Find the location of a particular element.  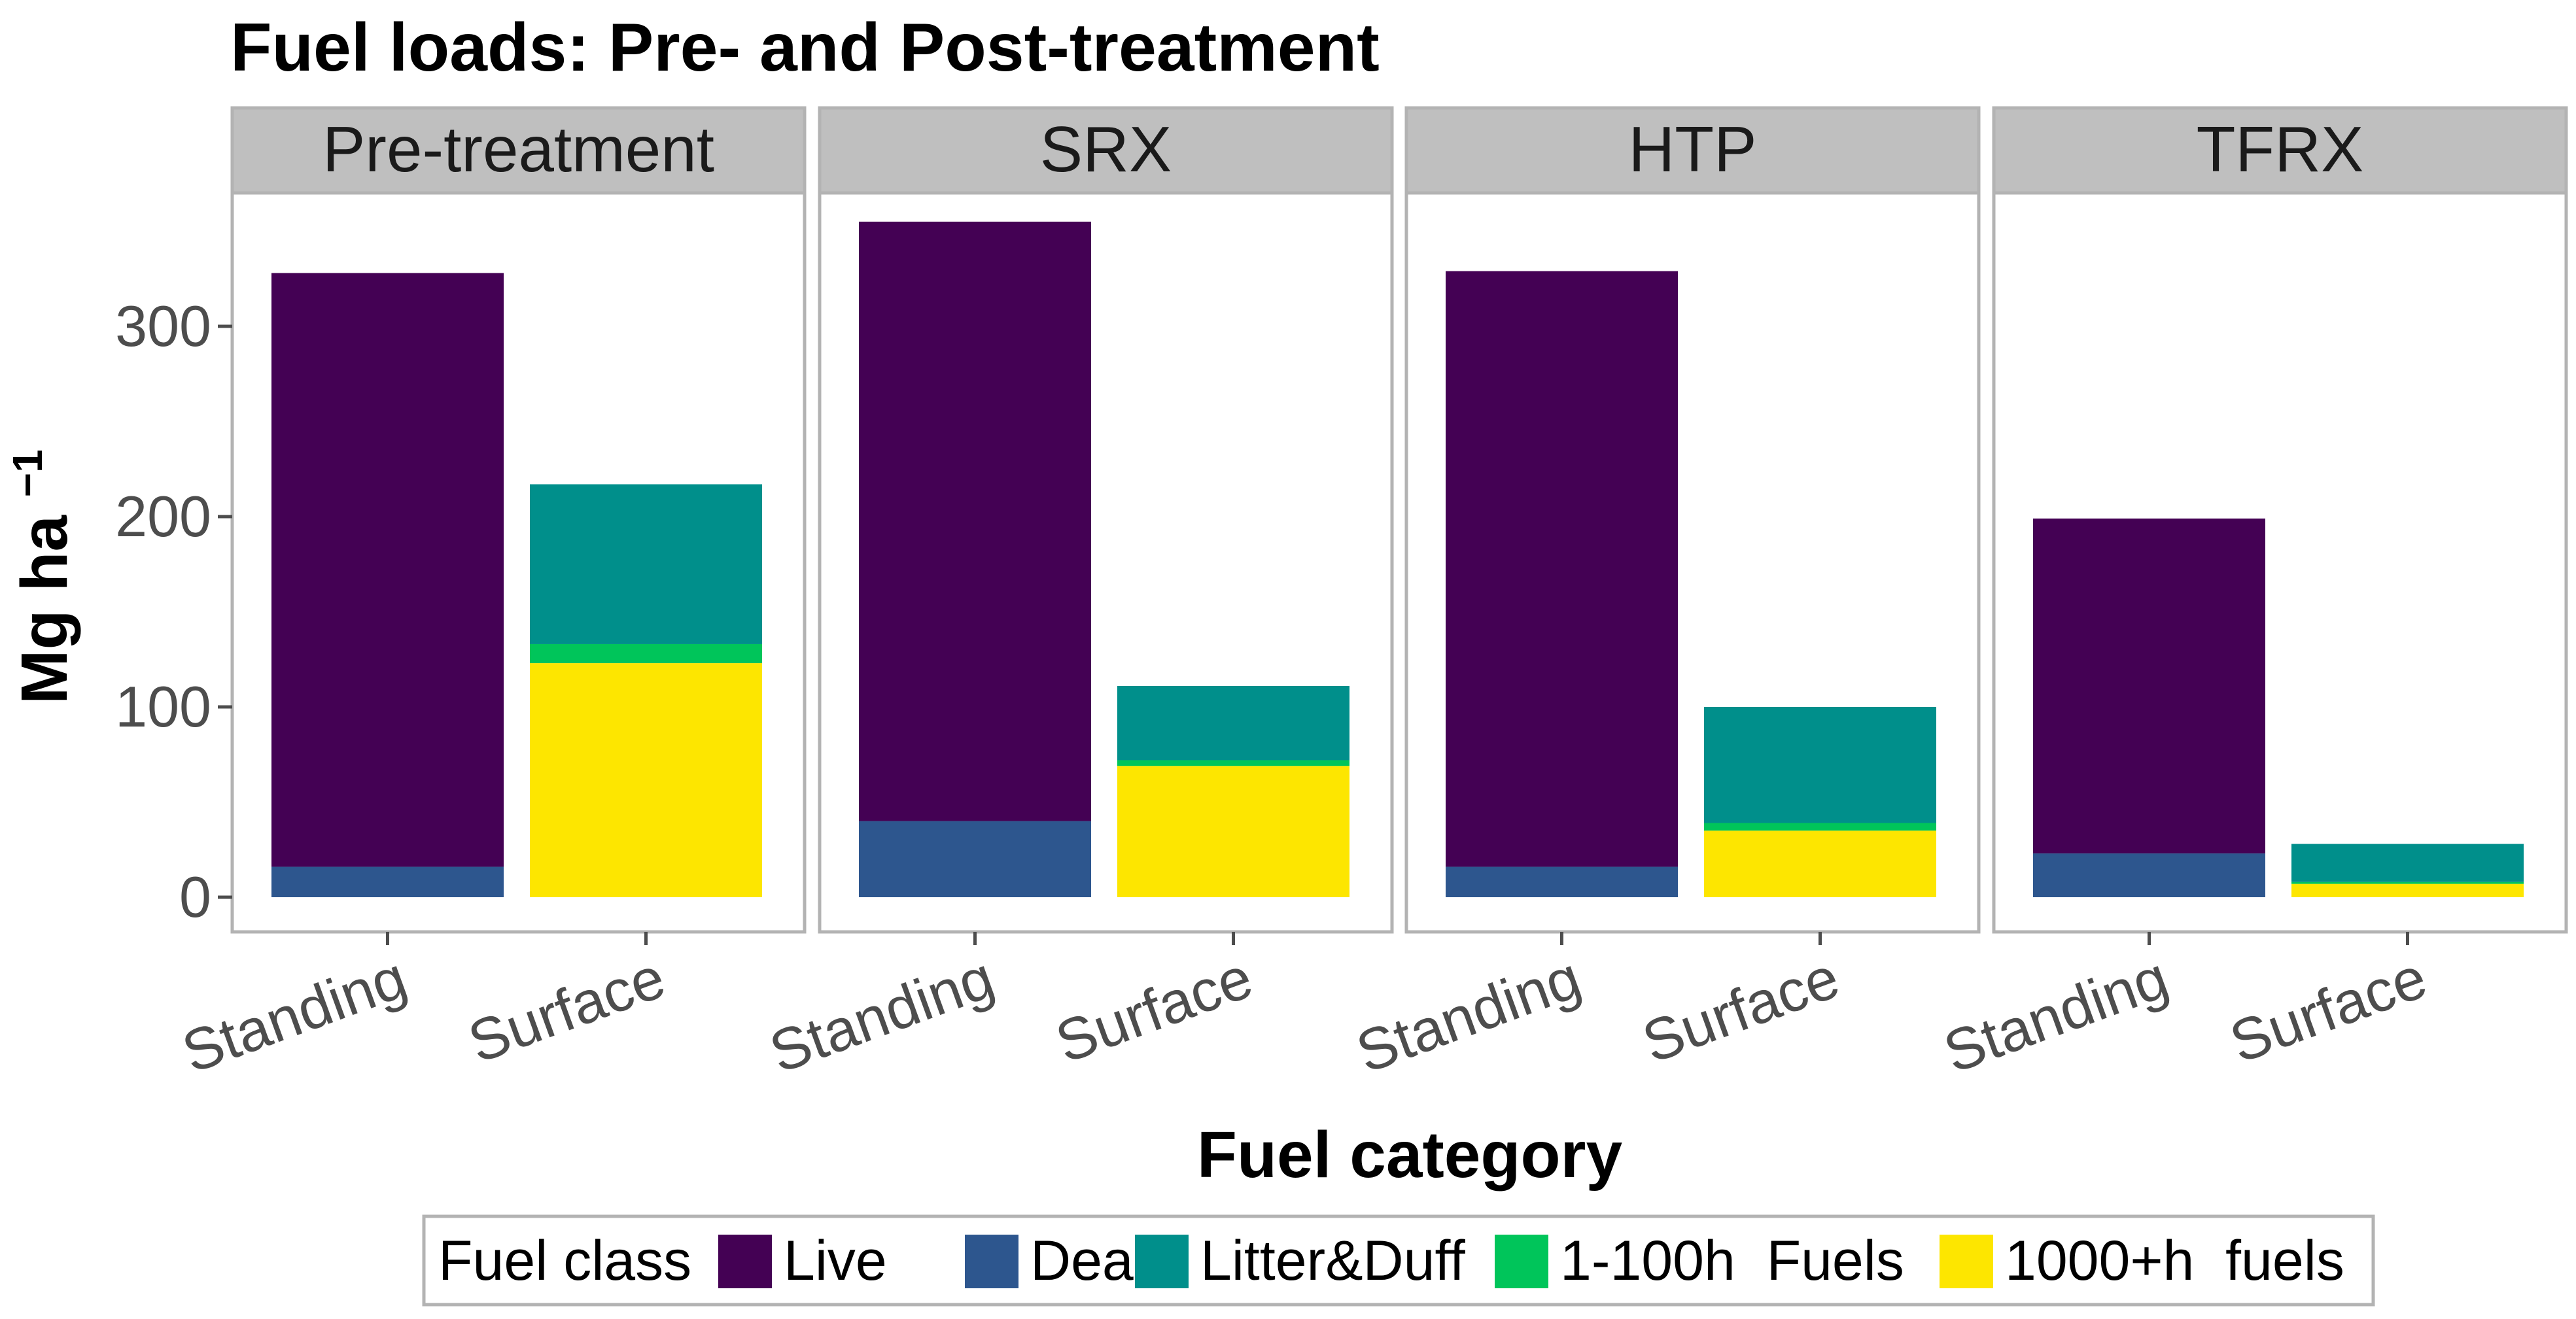

bar-pre-treatment-standing-live is located at coordinates (388, 570).